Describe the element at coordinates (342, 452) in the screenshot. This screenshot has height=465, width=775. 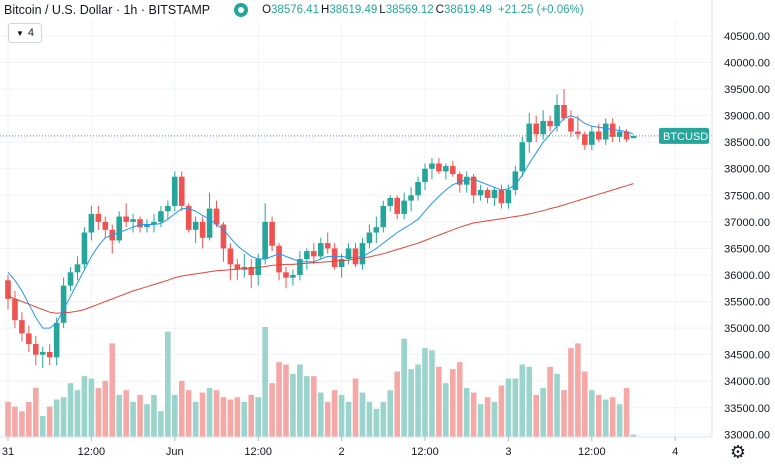
I see `time-tick-label: 2` at that location.